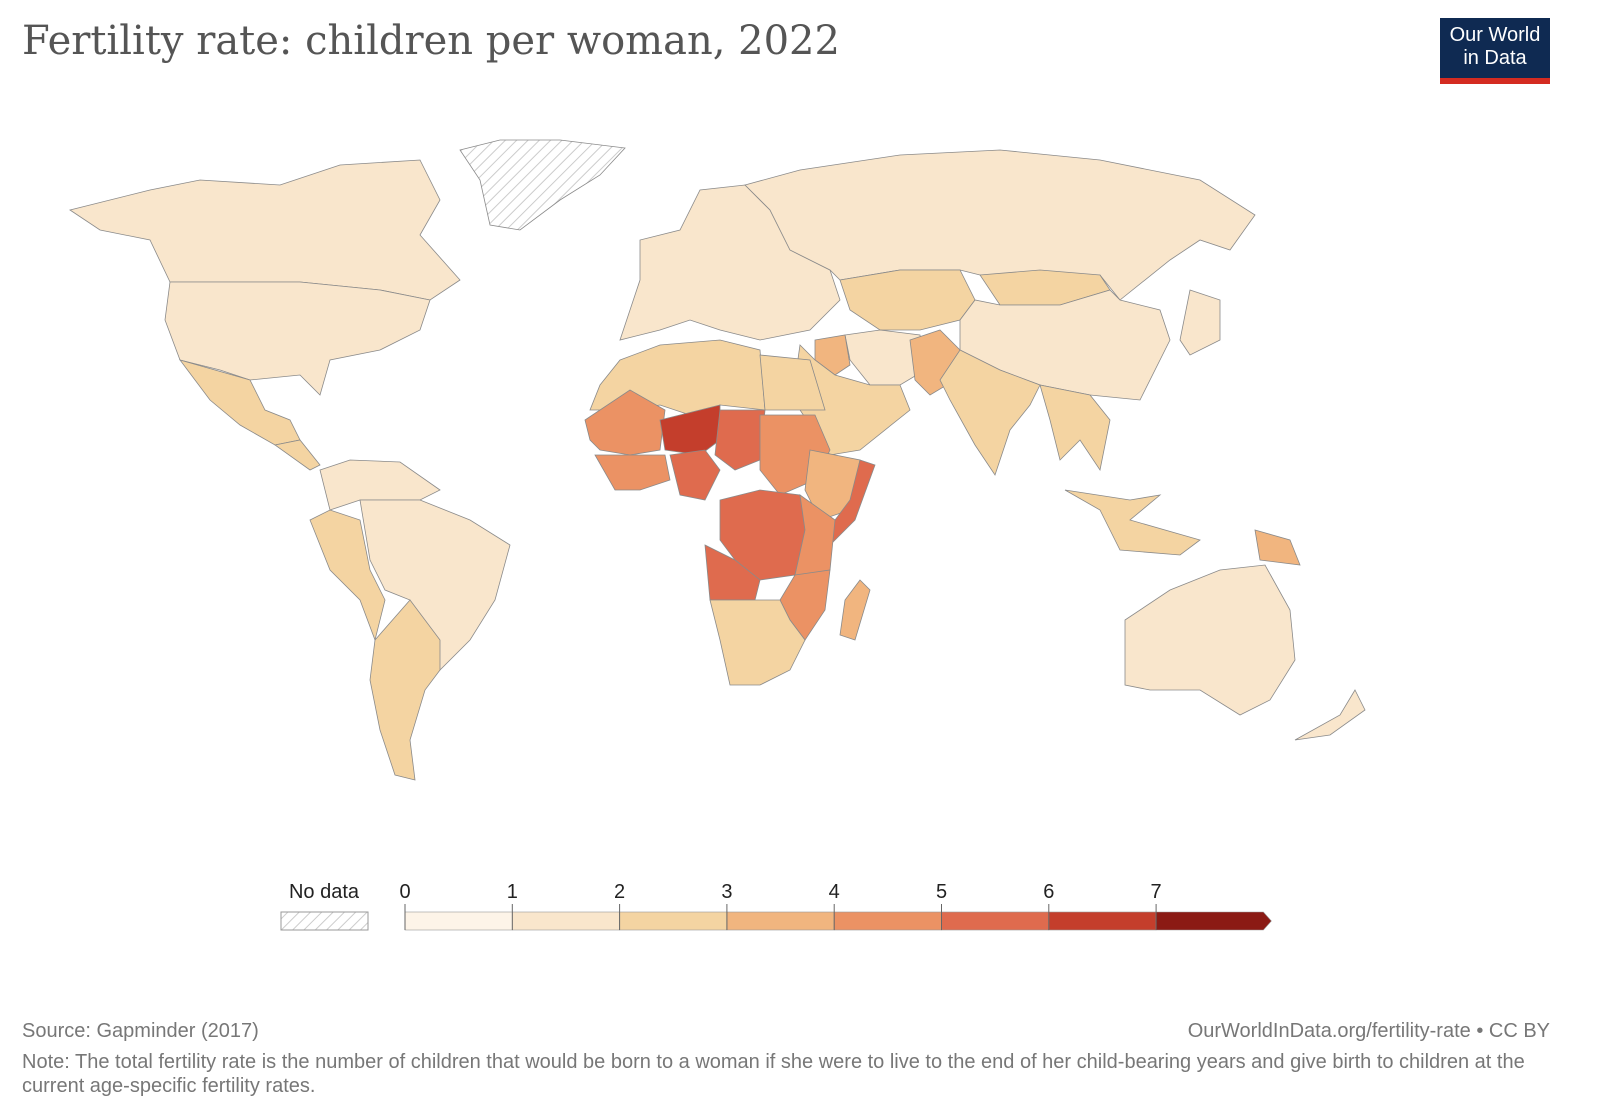  Describe the element at coordinates (885, 357) in the screenshot. I see `region-iran` at that location.